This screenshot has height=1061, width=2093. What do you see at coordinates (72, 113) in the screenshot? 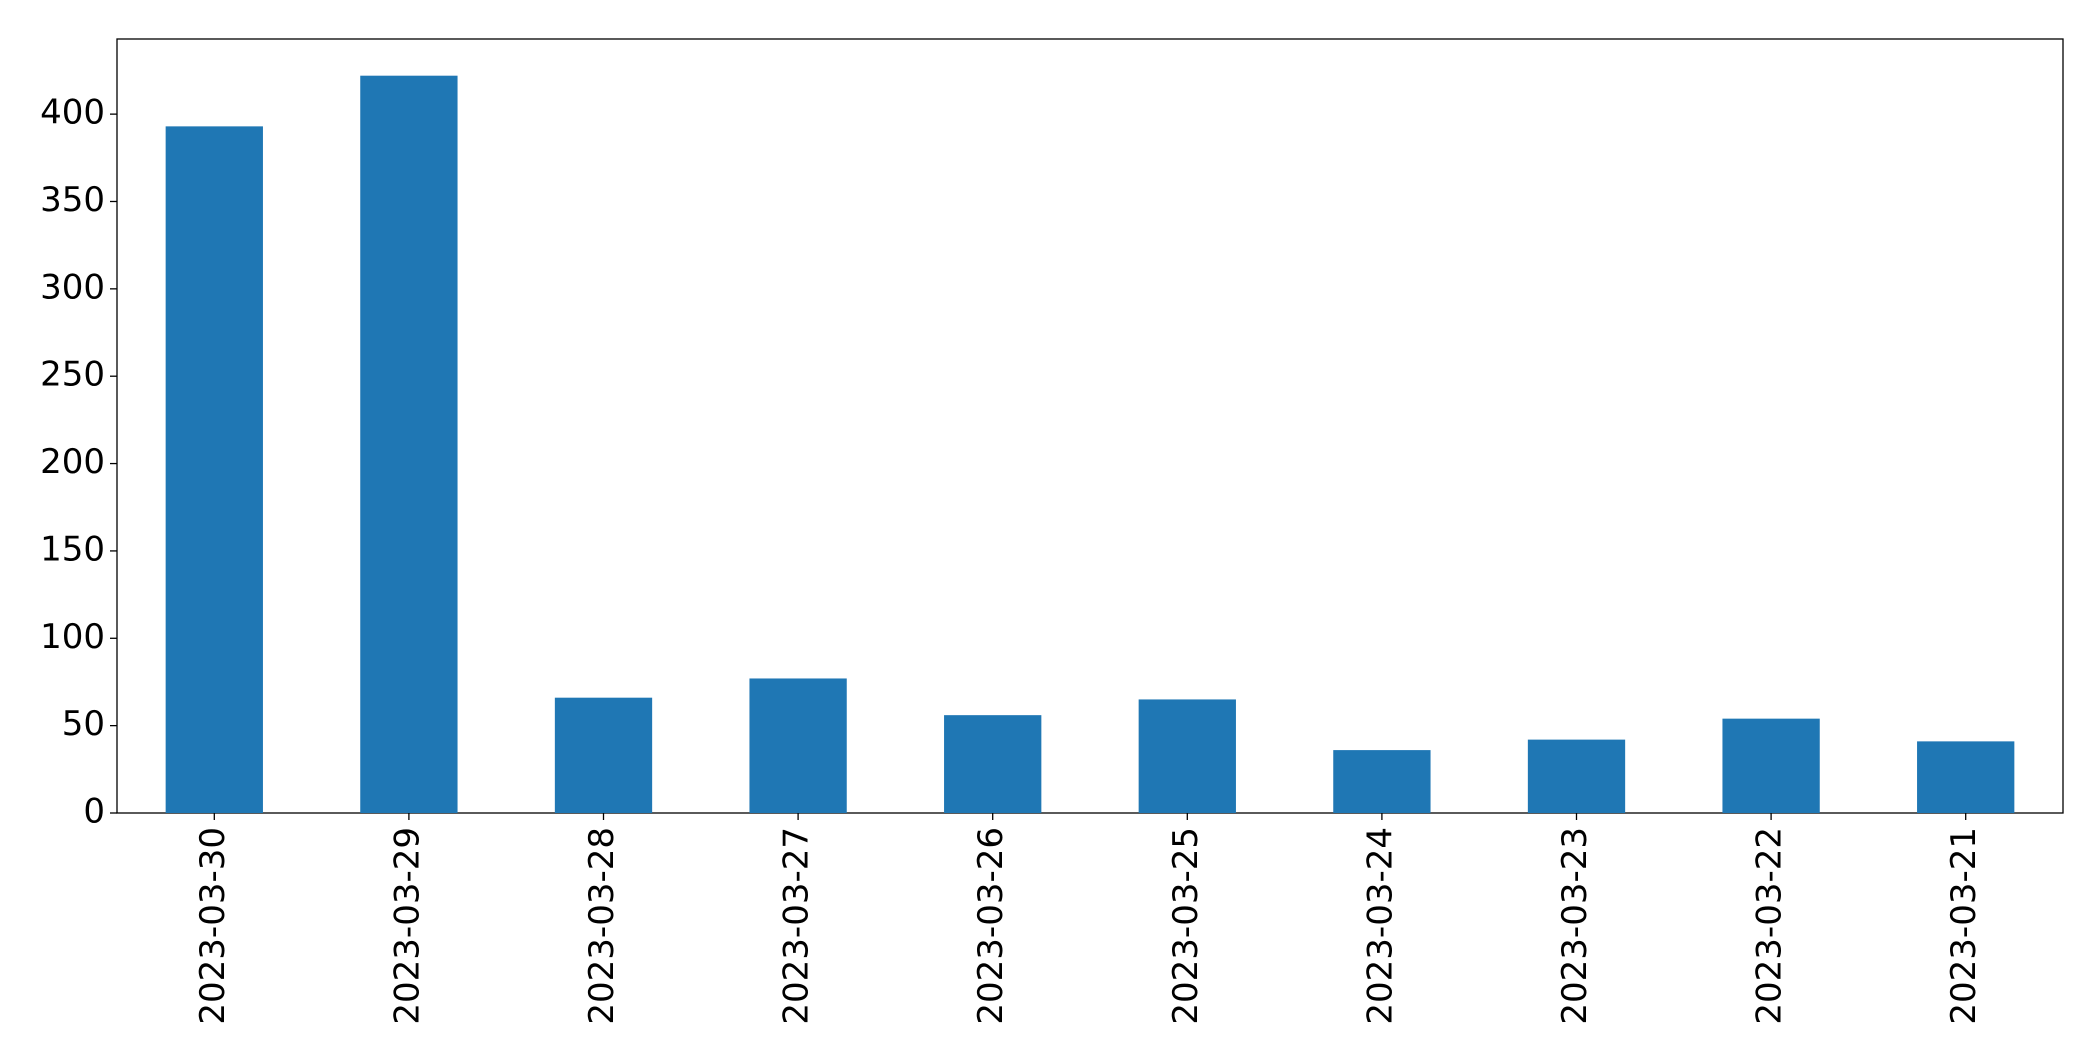
I see `y-tick-label: 400` at bounding box center [72, 113].